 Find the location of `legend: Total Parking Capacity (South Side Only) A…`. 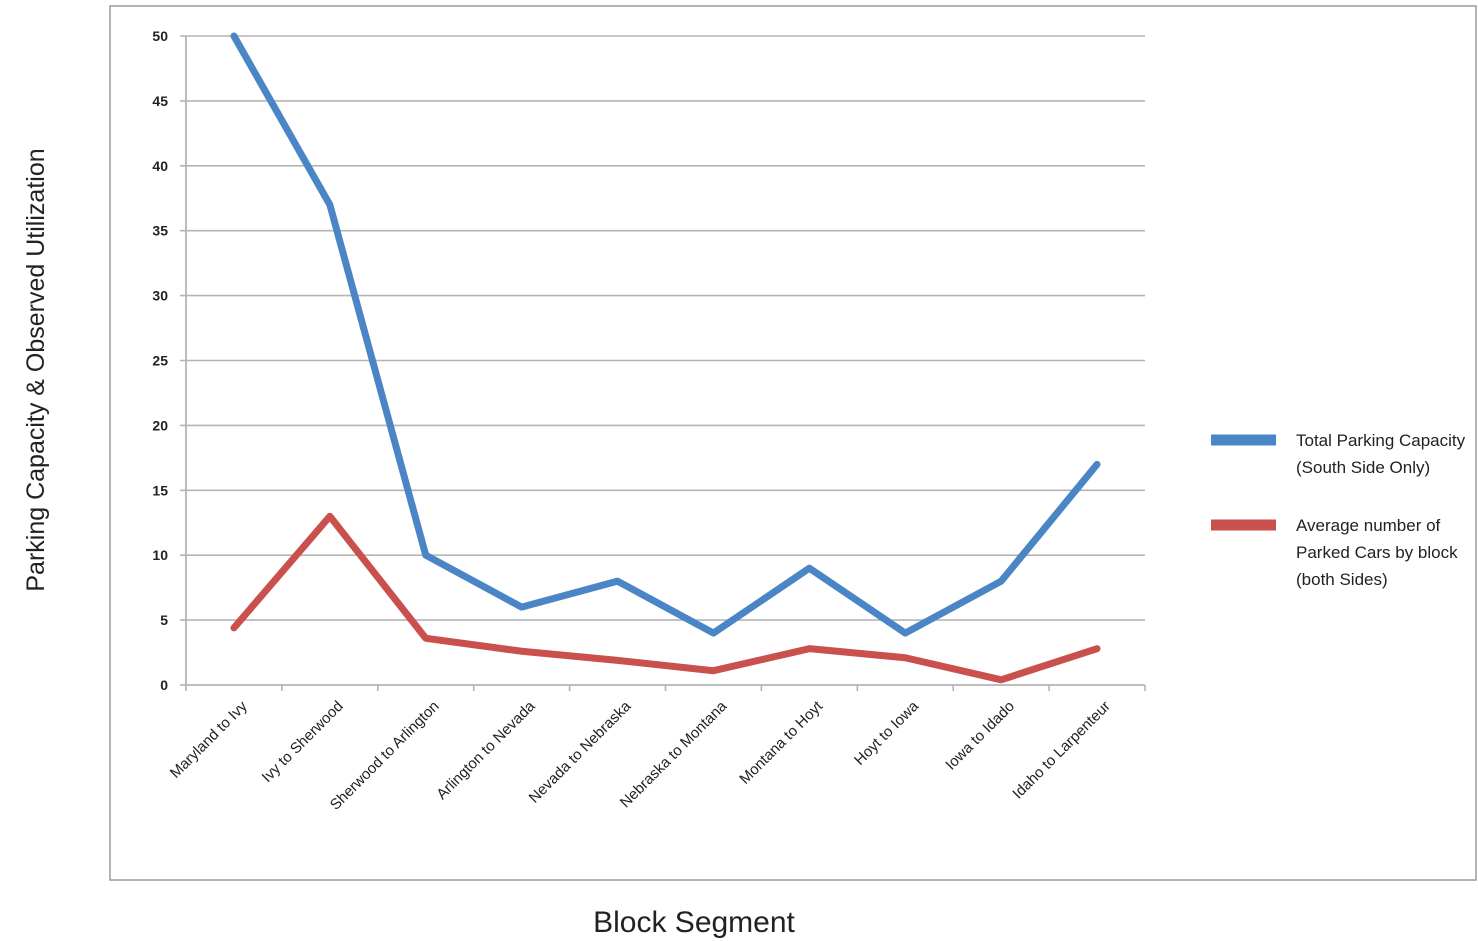

legend: Total Parking Capacity (South Side Only) A… is located at coordinates (1338, 510).